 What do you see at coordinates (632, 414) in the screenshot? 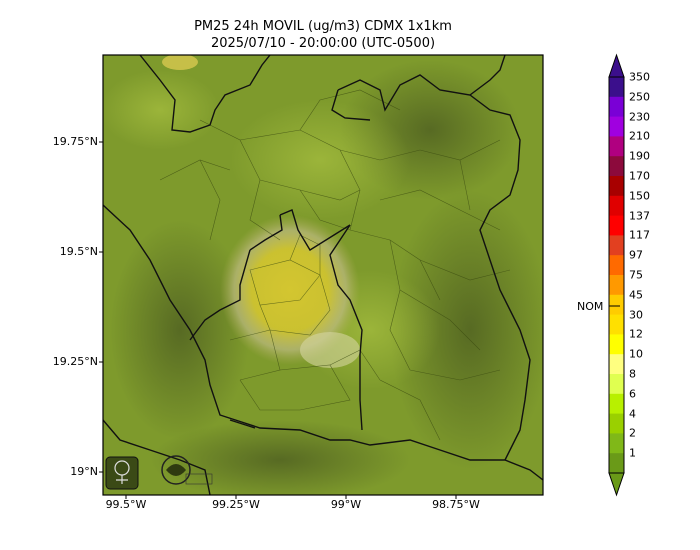
I see `colorbar-label-4: 4` at bounding box center [632, 414].